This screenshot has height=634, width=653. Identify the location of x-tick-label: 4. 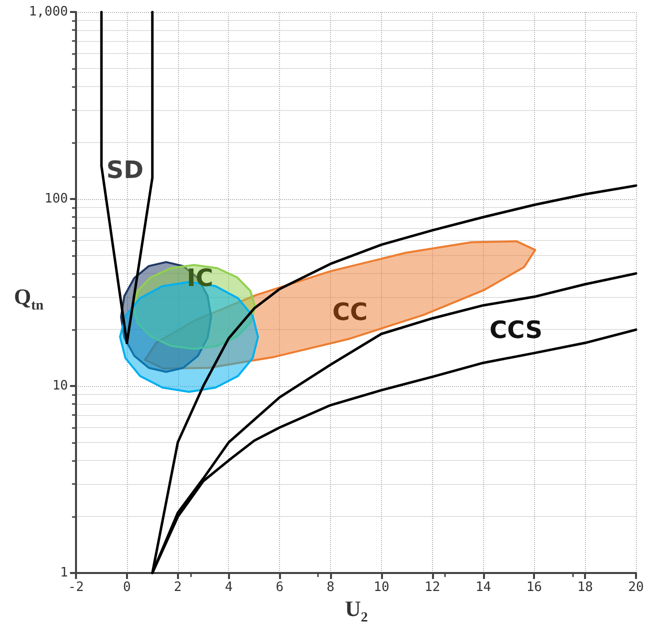
(228, 587).